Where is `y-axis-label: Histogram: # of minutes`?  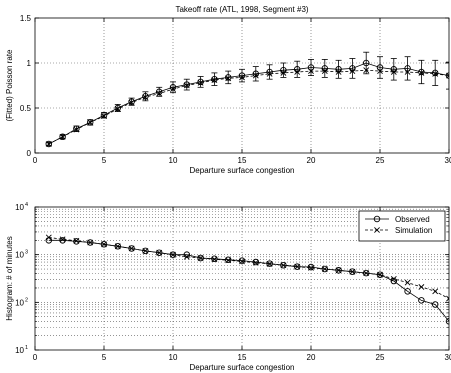 y-axis-label: Histogram: # of minutes is located at coordinates (9, 278).